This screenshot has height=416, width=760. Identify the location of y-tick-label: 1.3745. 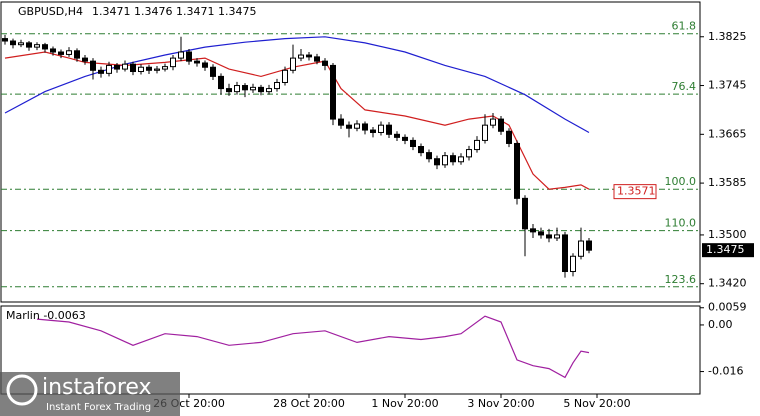
(727, 85).